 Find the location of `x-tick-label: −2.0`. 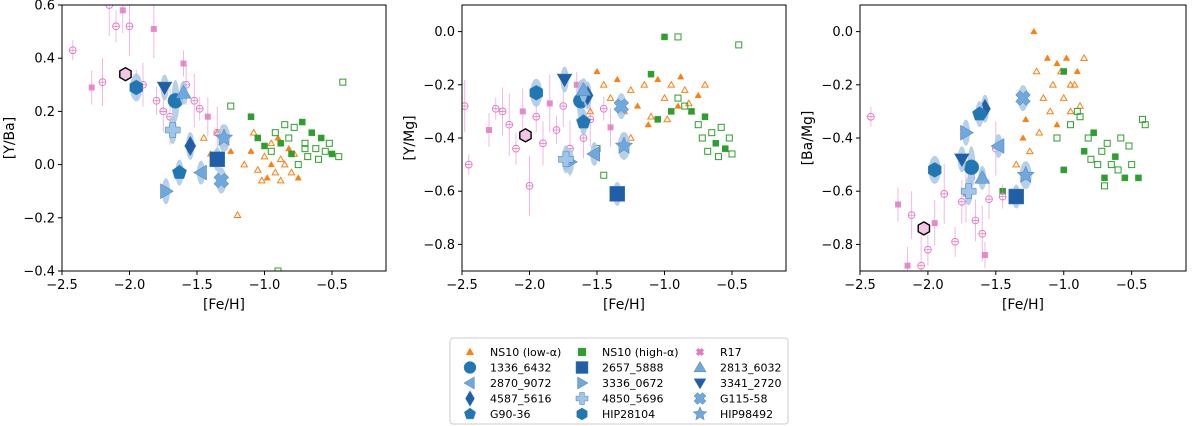

x-tick-label: −2.0 is located at coordinates (928, 285).